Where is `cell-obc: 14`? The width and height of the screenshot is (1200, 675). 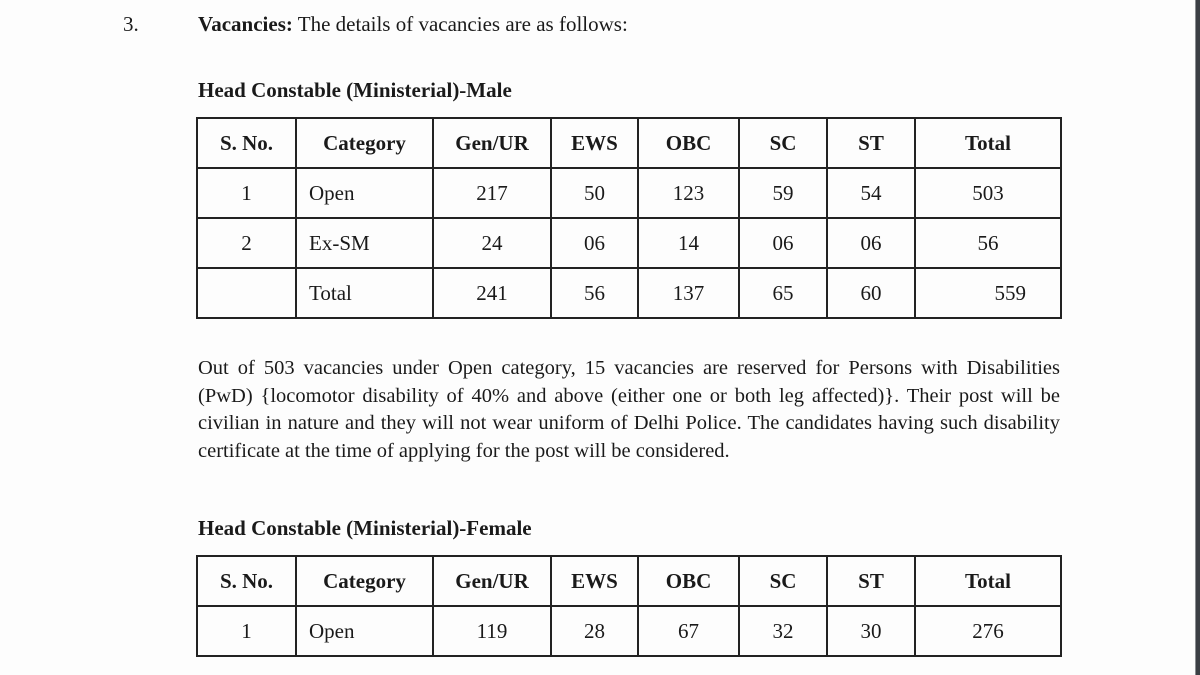
cell-obc: 14 is located at coordinates (688, 243).